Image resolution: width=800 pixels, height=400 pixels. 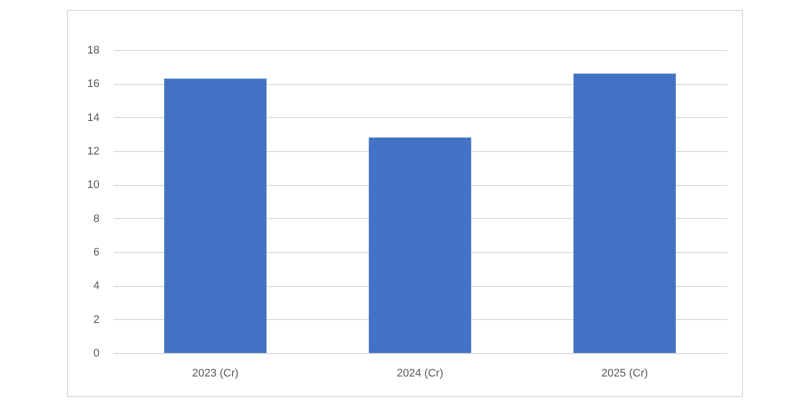 What do you see at coordinates (96, 354) in the screenshot?
I see `y-tick-label: 0` at bounding box center [96, 354].